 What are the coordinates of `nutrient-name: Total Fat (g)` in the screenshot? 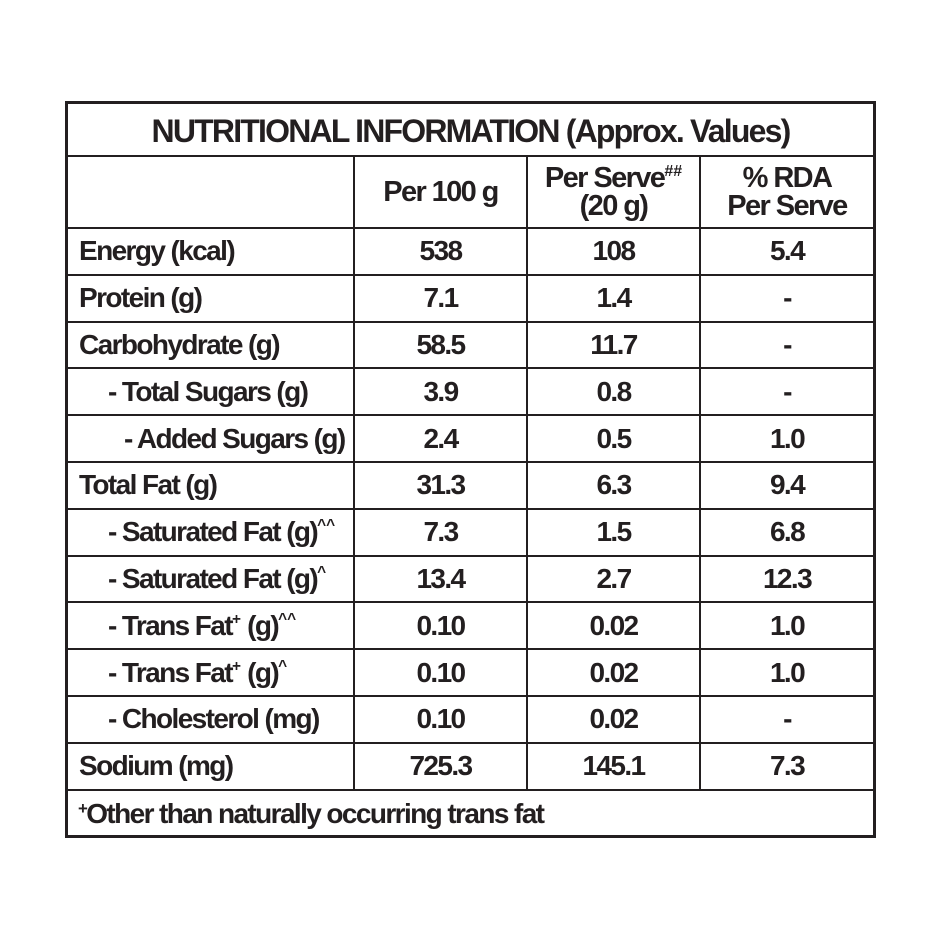 It's located at (211, 485).